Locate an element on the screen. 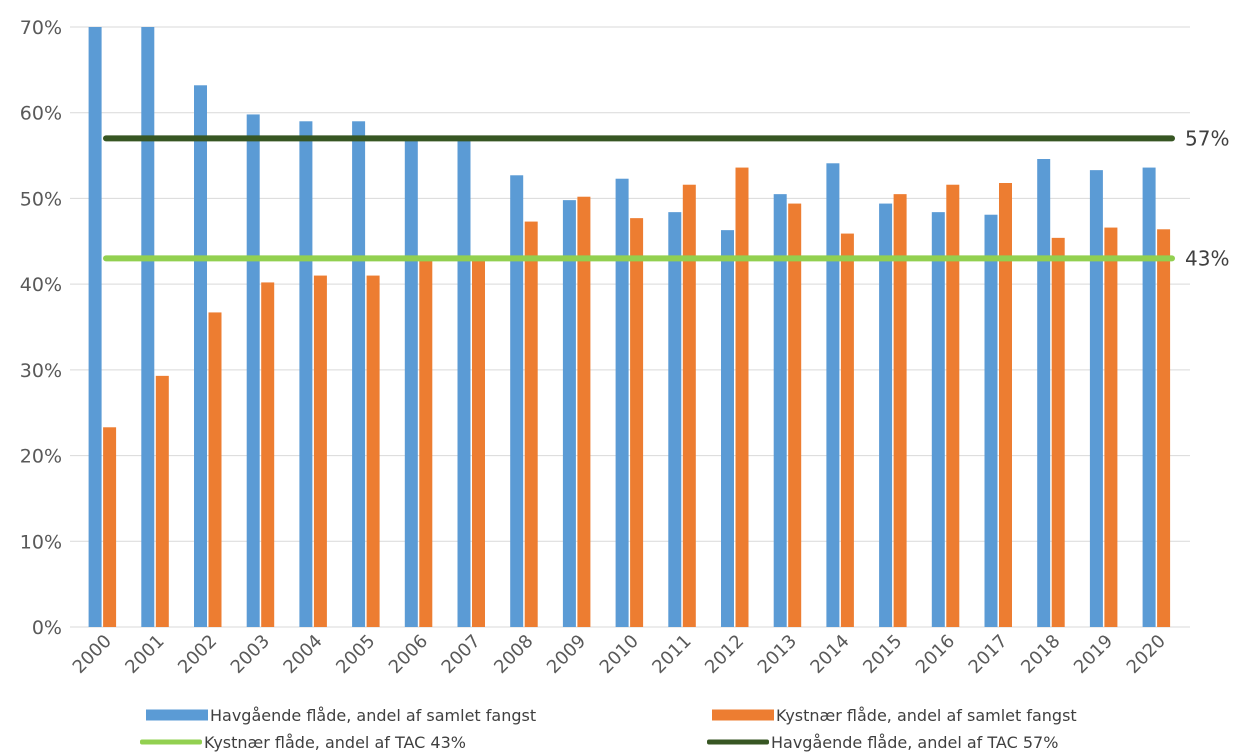 The width and height of the screenshot is (1236, 753). y-tick-label: 70% is located at coordinates (41, 28).